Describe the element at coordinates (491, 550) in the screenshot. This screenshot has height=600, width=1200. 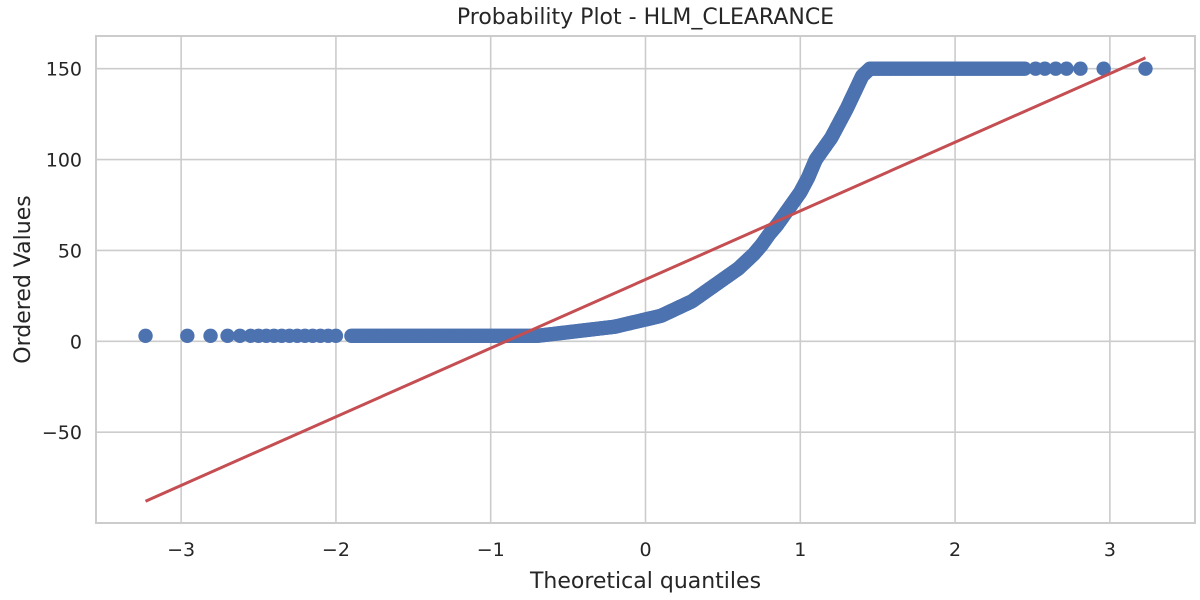
I see `x-tick-label: −1` at that location.